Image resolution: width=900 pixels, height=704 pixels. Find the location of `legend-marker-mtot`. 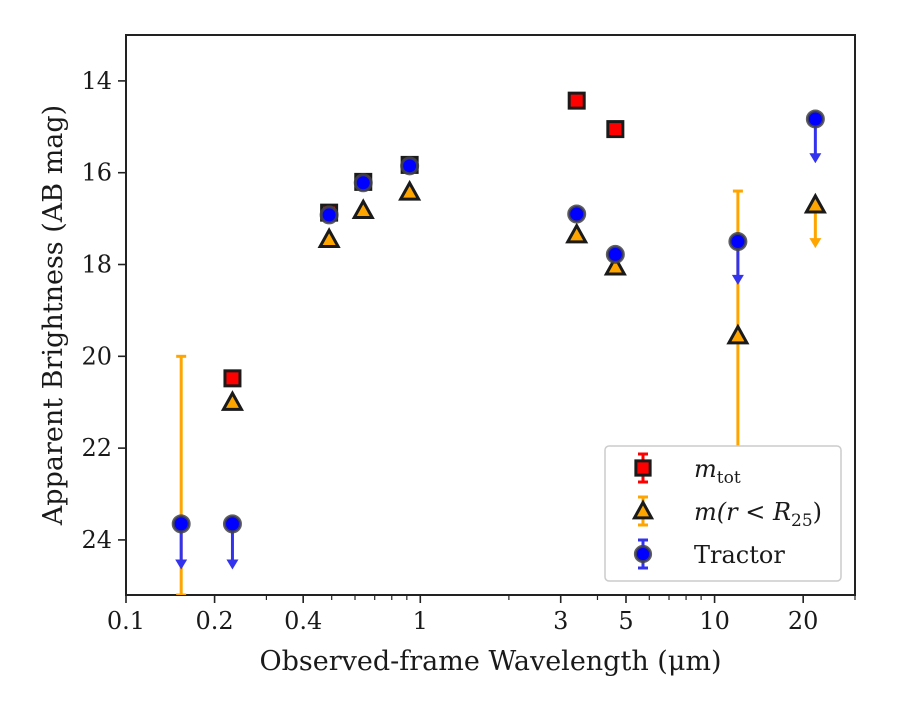

legend-marker-mtot is located at coordinates (643, 468).